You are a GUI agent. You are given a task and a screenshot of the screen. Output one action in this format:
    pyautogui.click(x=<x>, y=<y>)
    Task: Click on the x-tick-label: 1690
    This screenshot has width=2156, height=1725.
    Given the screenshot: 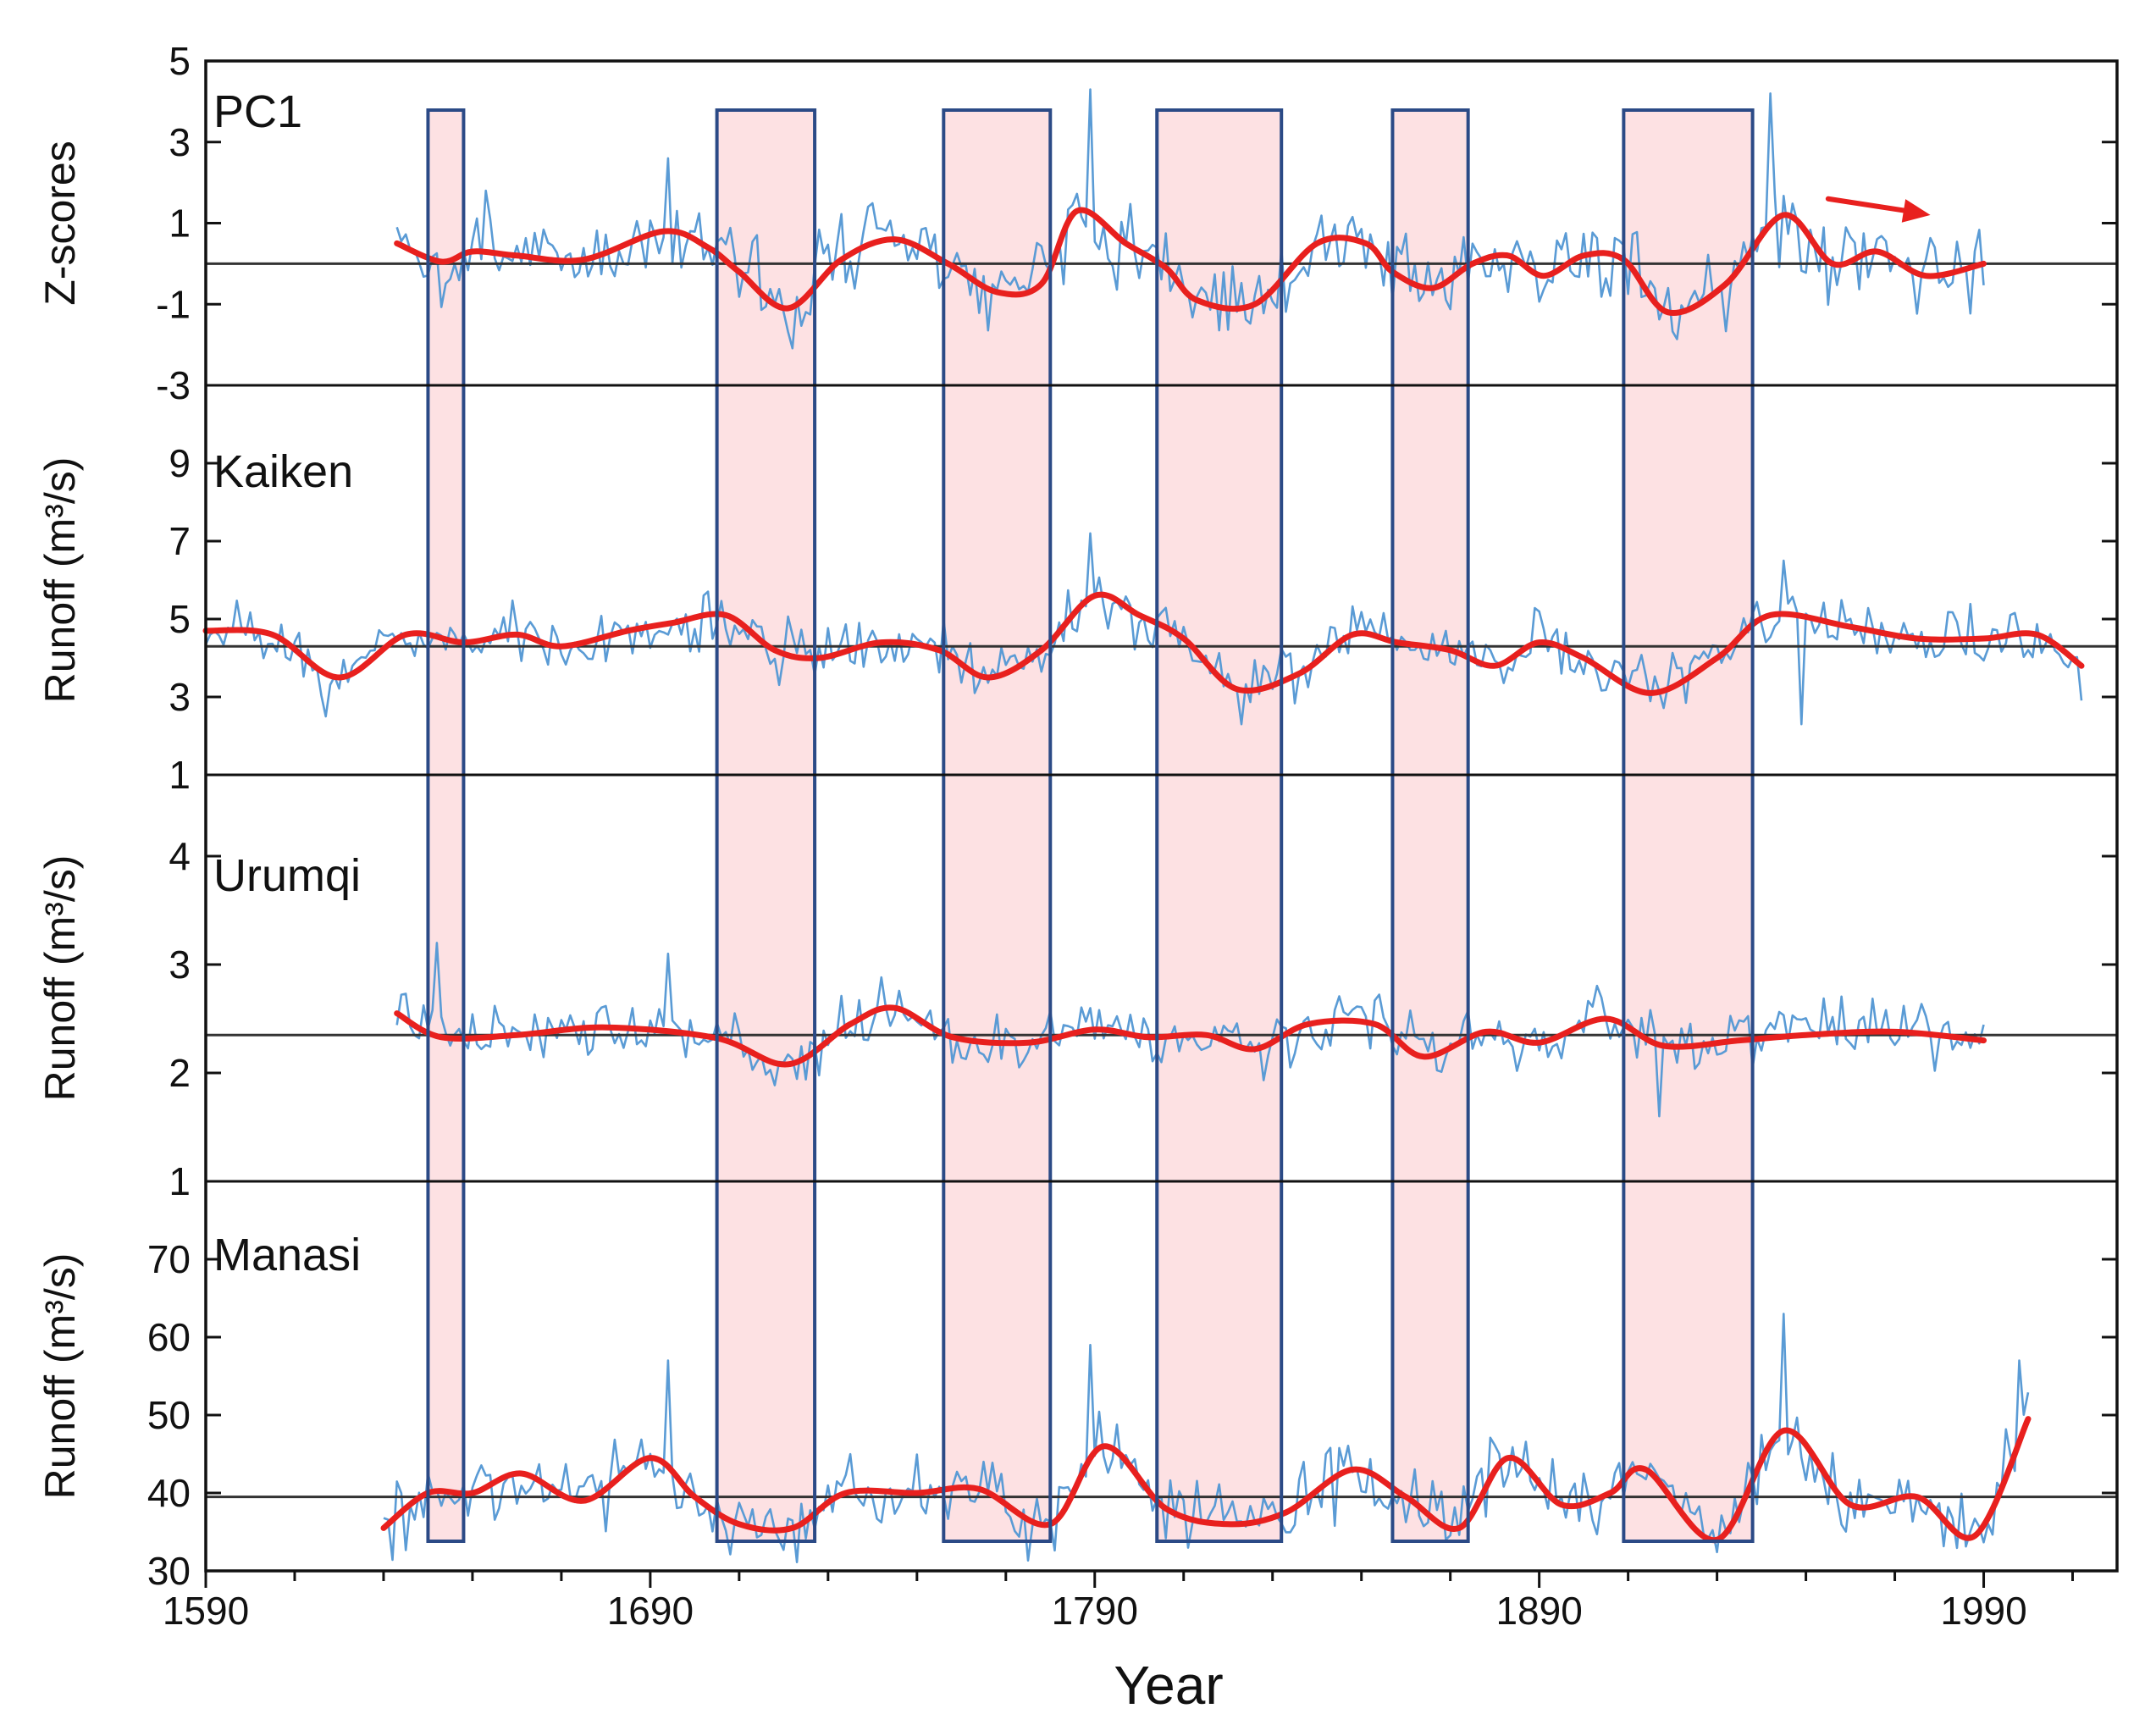 What is the action you would take?
    pyautogui.click(x=650, y=1611)
    